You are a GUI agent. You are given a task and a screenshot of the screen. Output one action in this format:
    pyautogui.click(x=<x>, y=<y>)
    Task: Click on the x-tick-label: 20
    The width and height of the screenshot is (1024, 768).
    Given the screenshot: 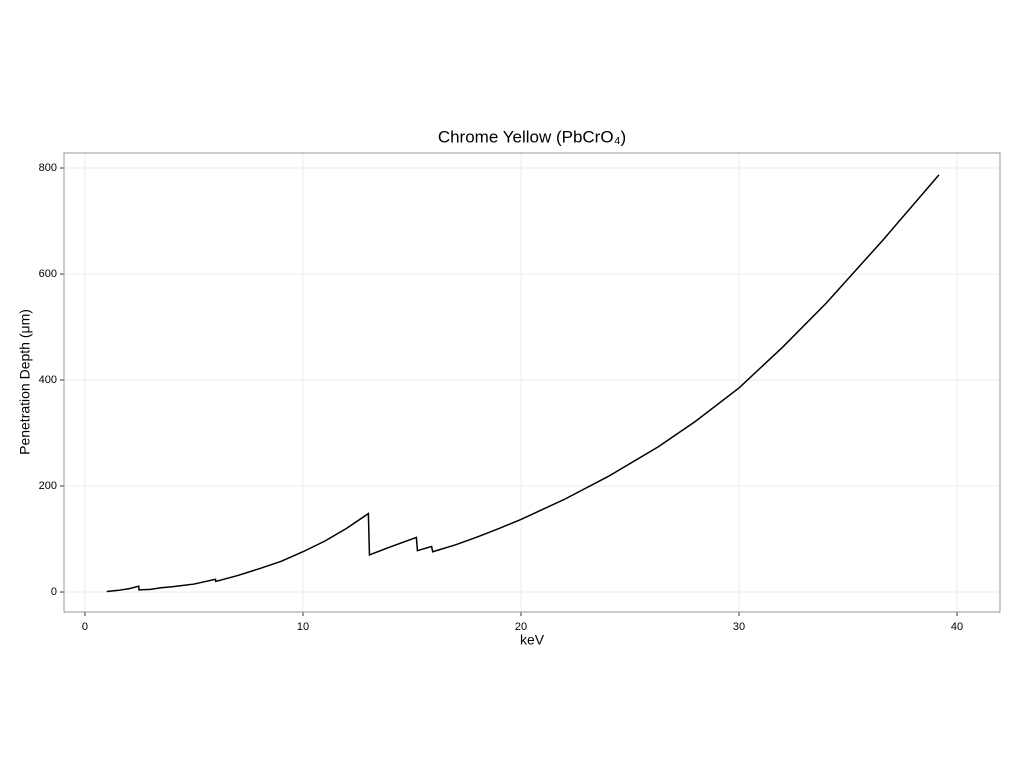 What is the action you would take?
    pyautogui.click(x=521, y=627)
    